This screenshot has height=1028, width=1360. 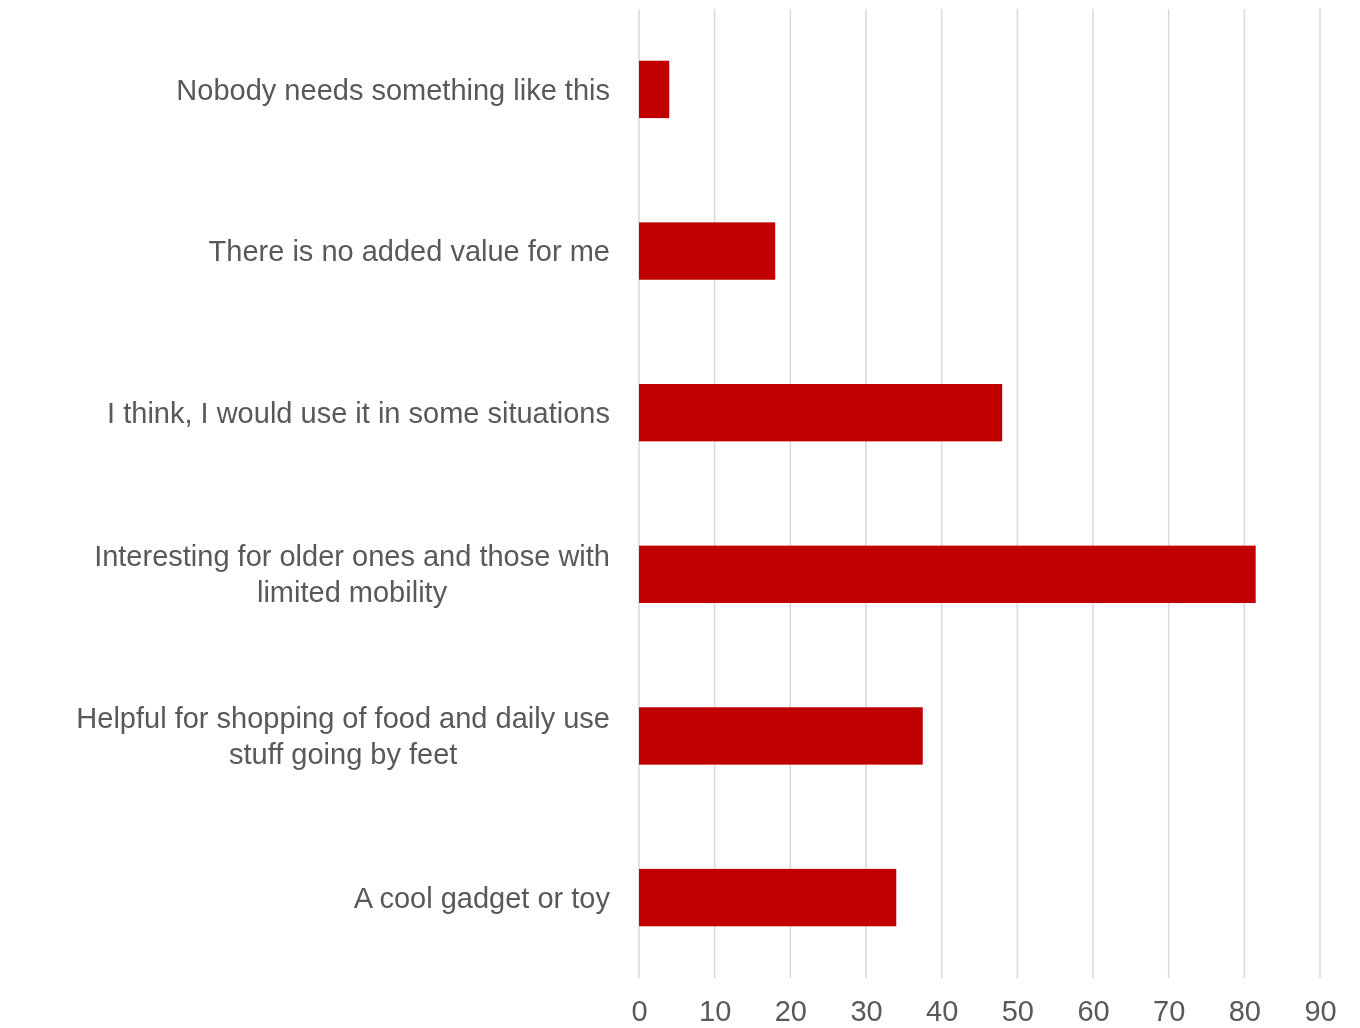 I want to click on x-tick-label: 20, so click(x=790, y=1010).